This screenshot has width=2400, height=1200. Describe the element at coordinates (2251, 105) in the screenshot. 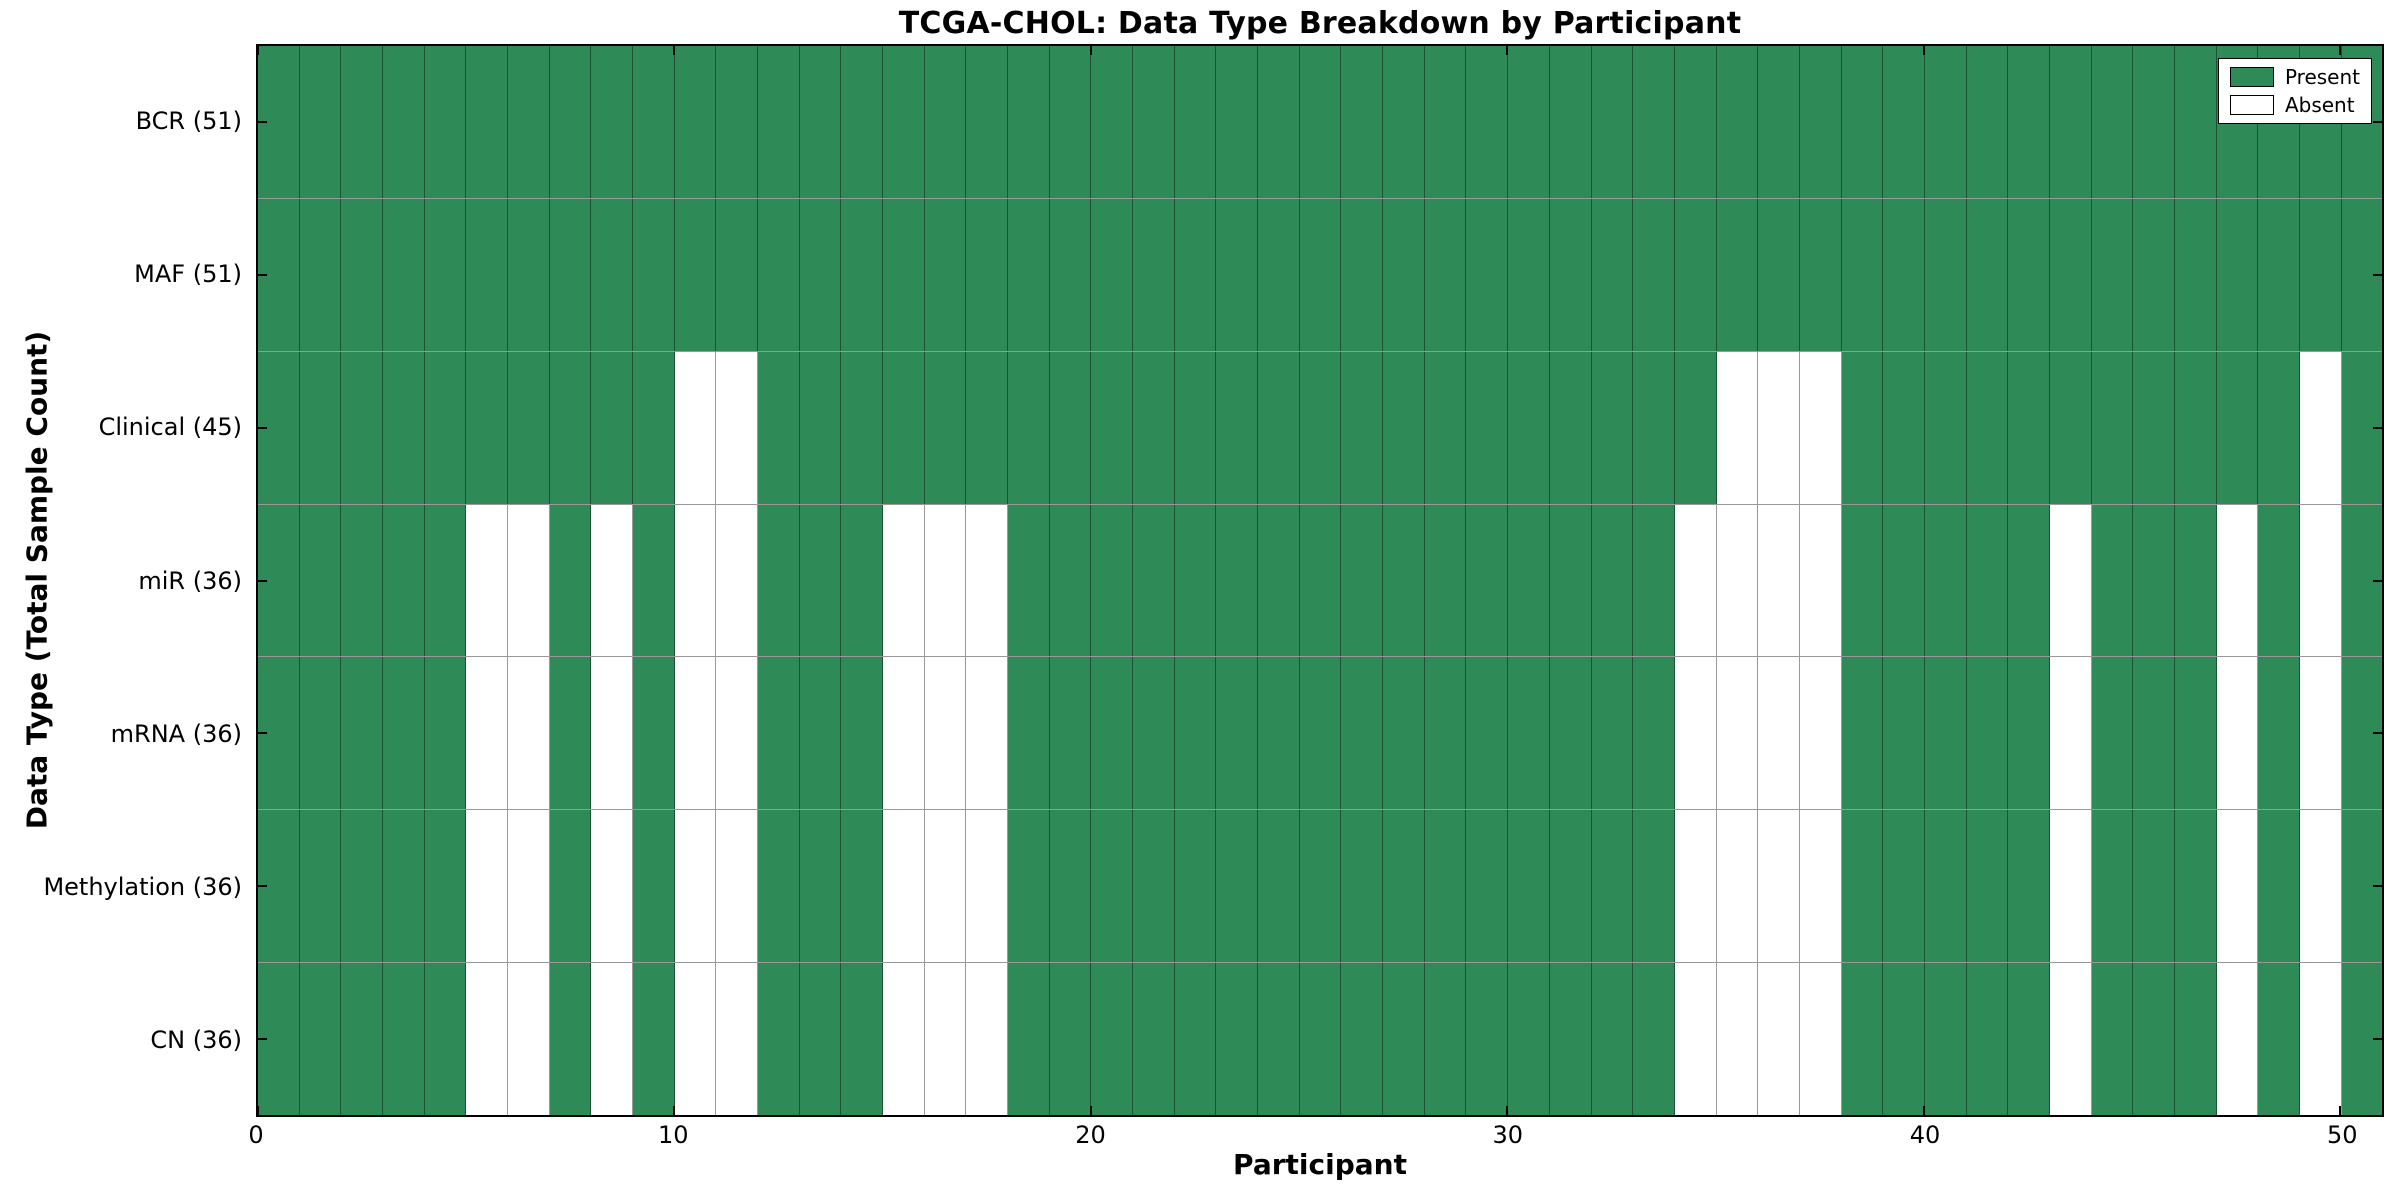

I see `legend-swatch-absent` at that location.